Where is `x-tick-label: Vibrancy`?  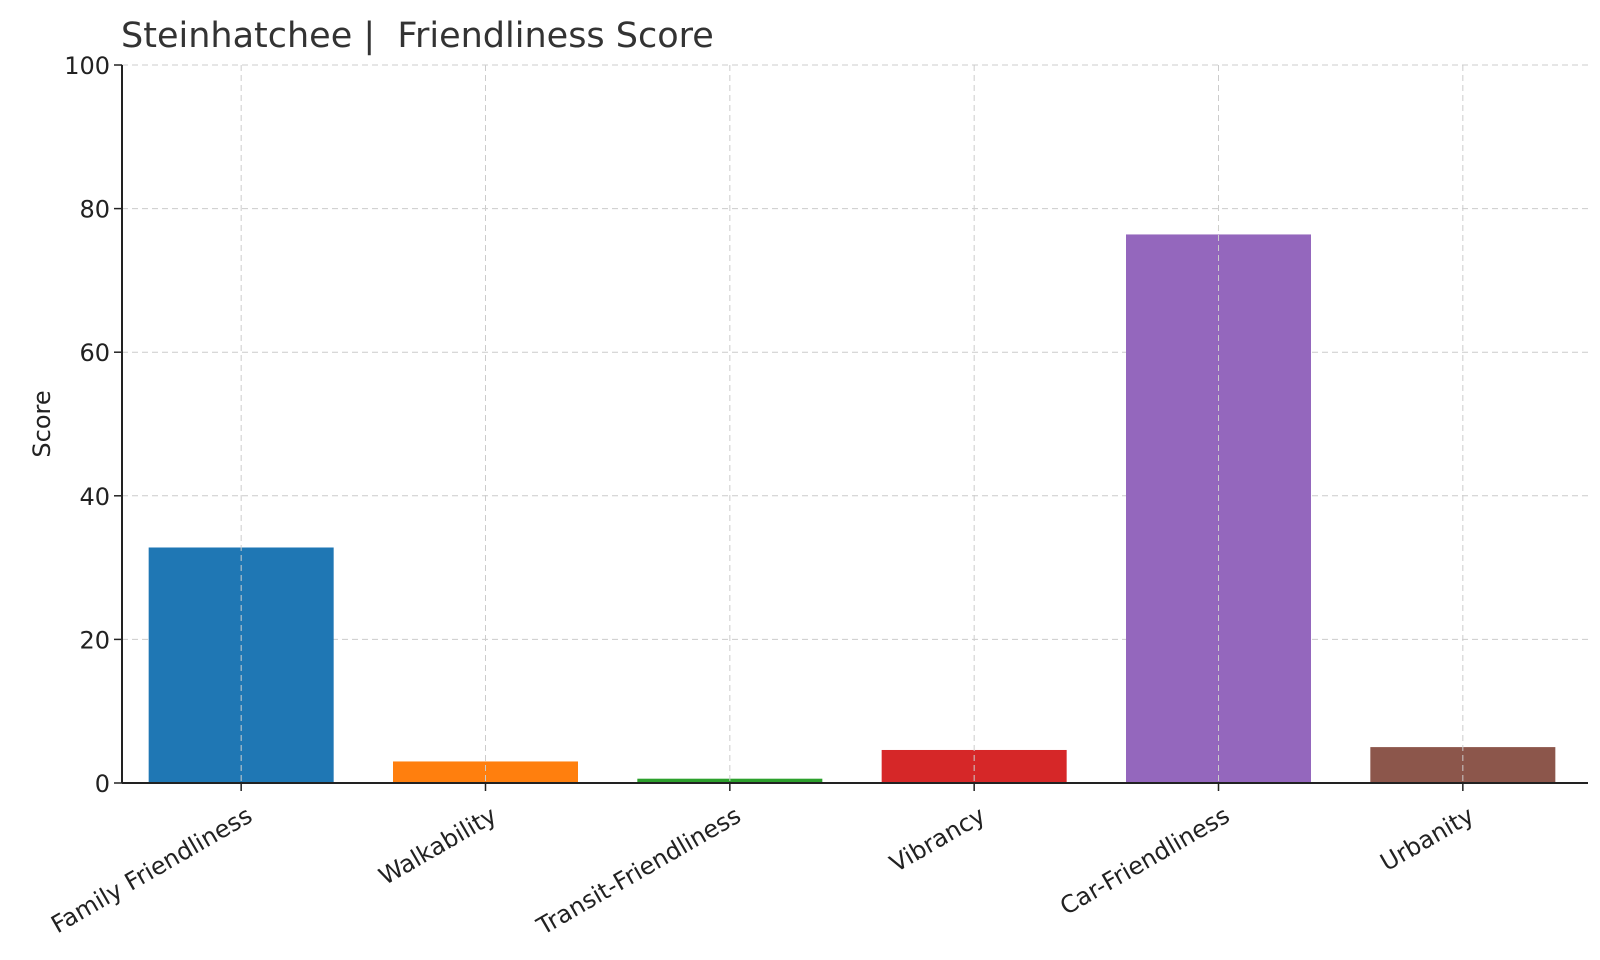 x-tick-label: Vibrancy is located at coordinates (937, 839).